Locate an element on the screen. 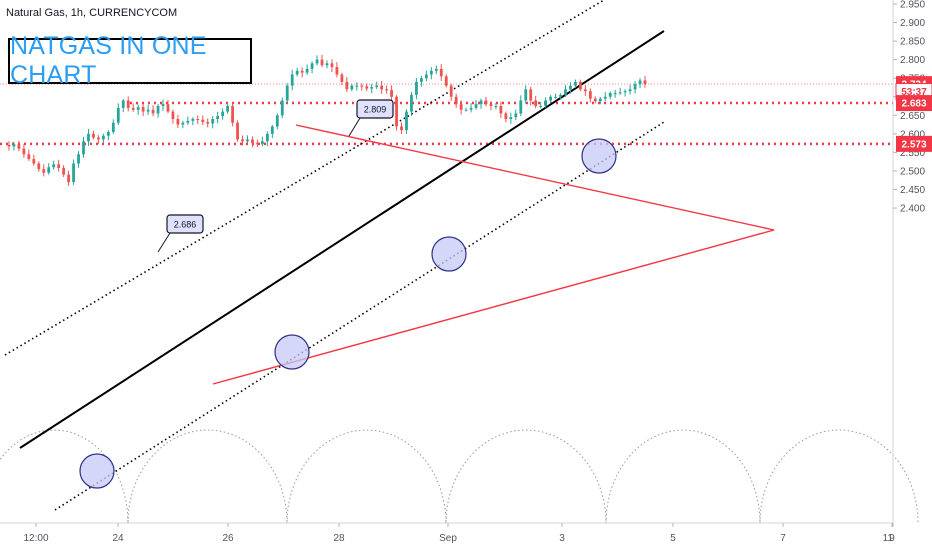  x-tick-label: 9 is located at coordinates (892, 538).